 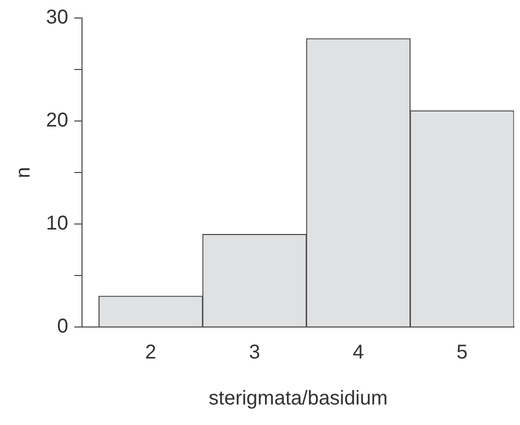 I want to click on y-tick-label: 0, so click(x=62, y=327).